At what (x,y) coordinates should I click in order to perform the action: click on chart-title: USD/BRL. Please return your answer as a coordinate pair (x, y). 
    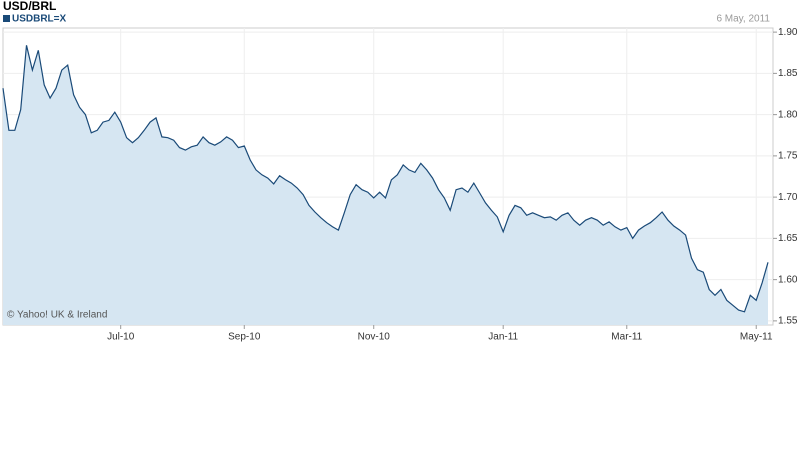
    Looking at the image, I should click on (29, 6).